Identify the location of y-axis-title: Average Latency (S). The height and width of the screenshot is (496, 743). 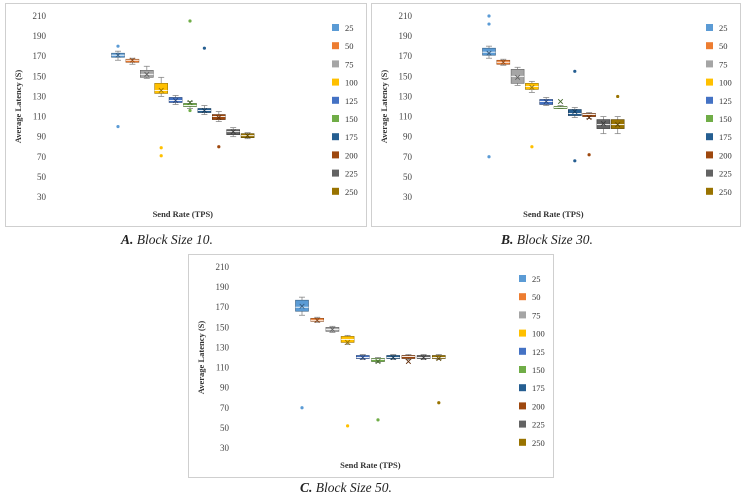
(201, 358).